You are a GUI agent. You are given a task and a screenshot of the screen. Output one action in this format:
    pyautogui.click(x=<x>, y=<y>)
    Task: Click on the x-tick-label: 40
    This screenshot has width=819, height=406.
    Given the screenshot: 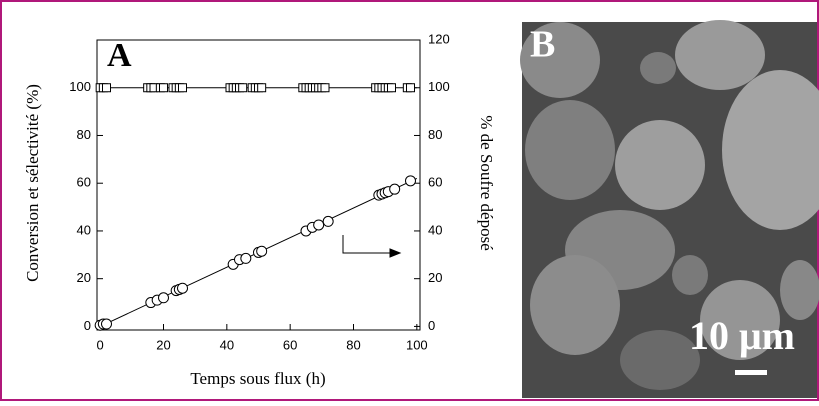 What is the action you would take?
    pyautogui.click(x=227, y=344)
    